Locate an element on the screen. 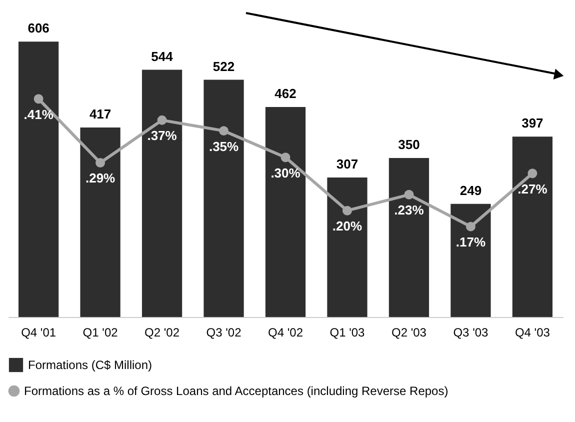  x-tick-label: Q3 '03 is located at coordinates (471, 333).